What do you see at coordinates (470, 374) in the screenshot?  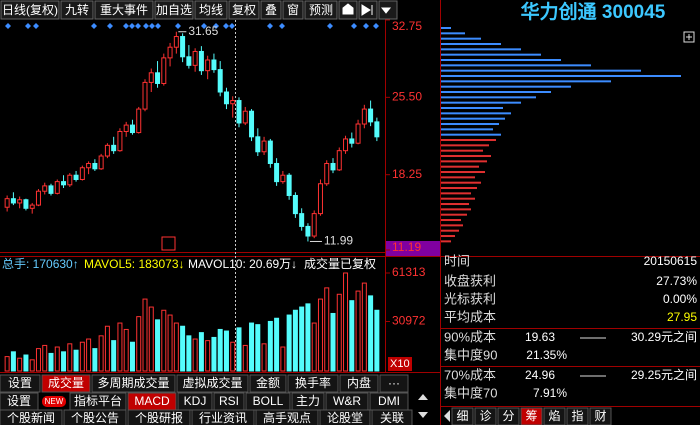 I see `info-label: 70%成本` at bounding box center [470, 374].